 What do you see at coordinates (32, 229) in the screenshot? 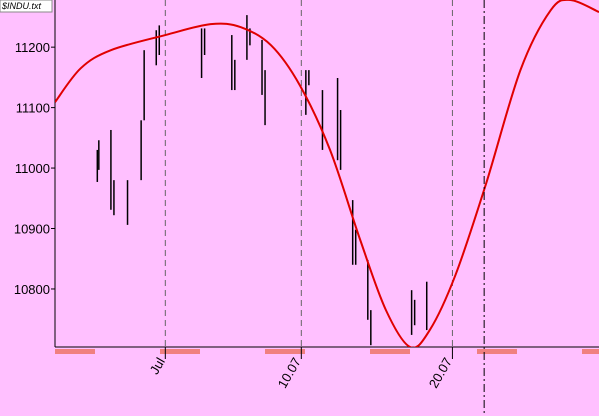
I see `y-tick-label: 10900` at bounding box center [32, 229].